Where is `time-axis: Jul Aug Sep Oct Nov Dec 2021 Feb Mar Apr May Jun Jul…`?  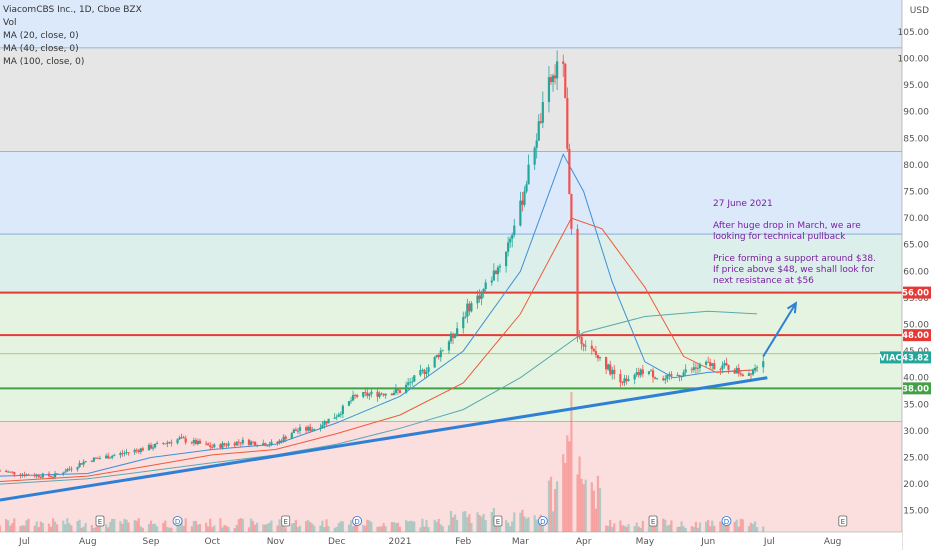
time-axis: Jul Aug Sep Oct Nov Dec 2021 Feb Mar Apr May Jun Jul… is located at coordinates (451, 540).